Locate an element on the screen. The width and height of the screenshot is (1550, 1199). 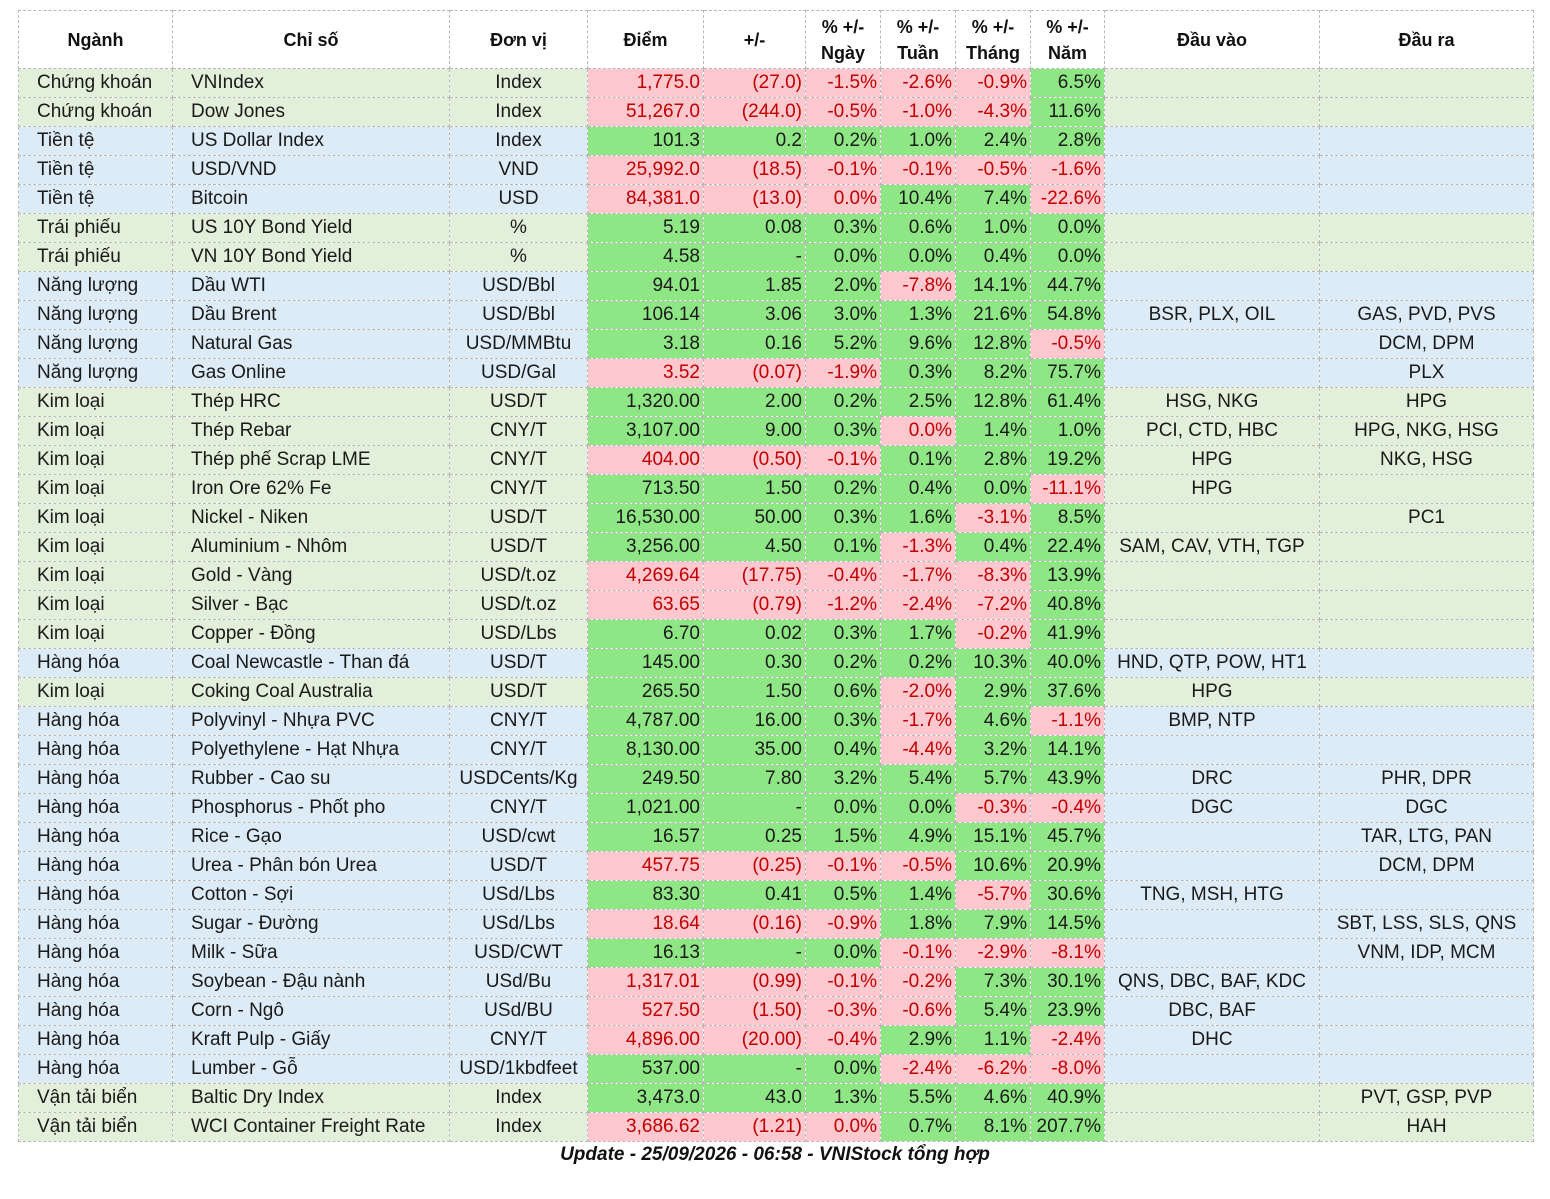
cell: -4.4% is located at coordinates (918, 750).